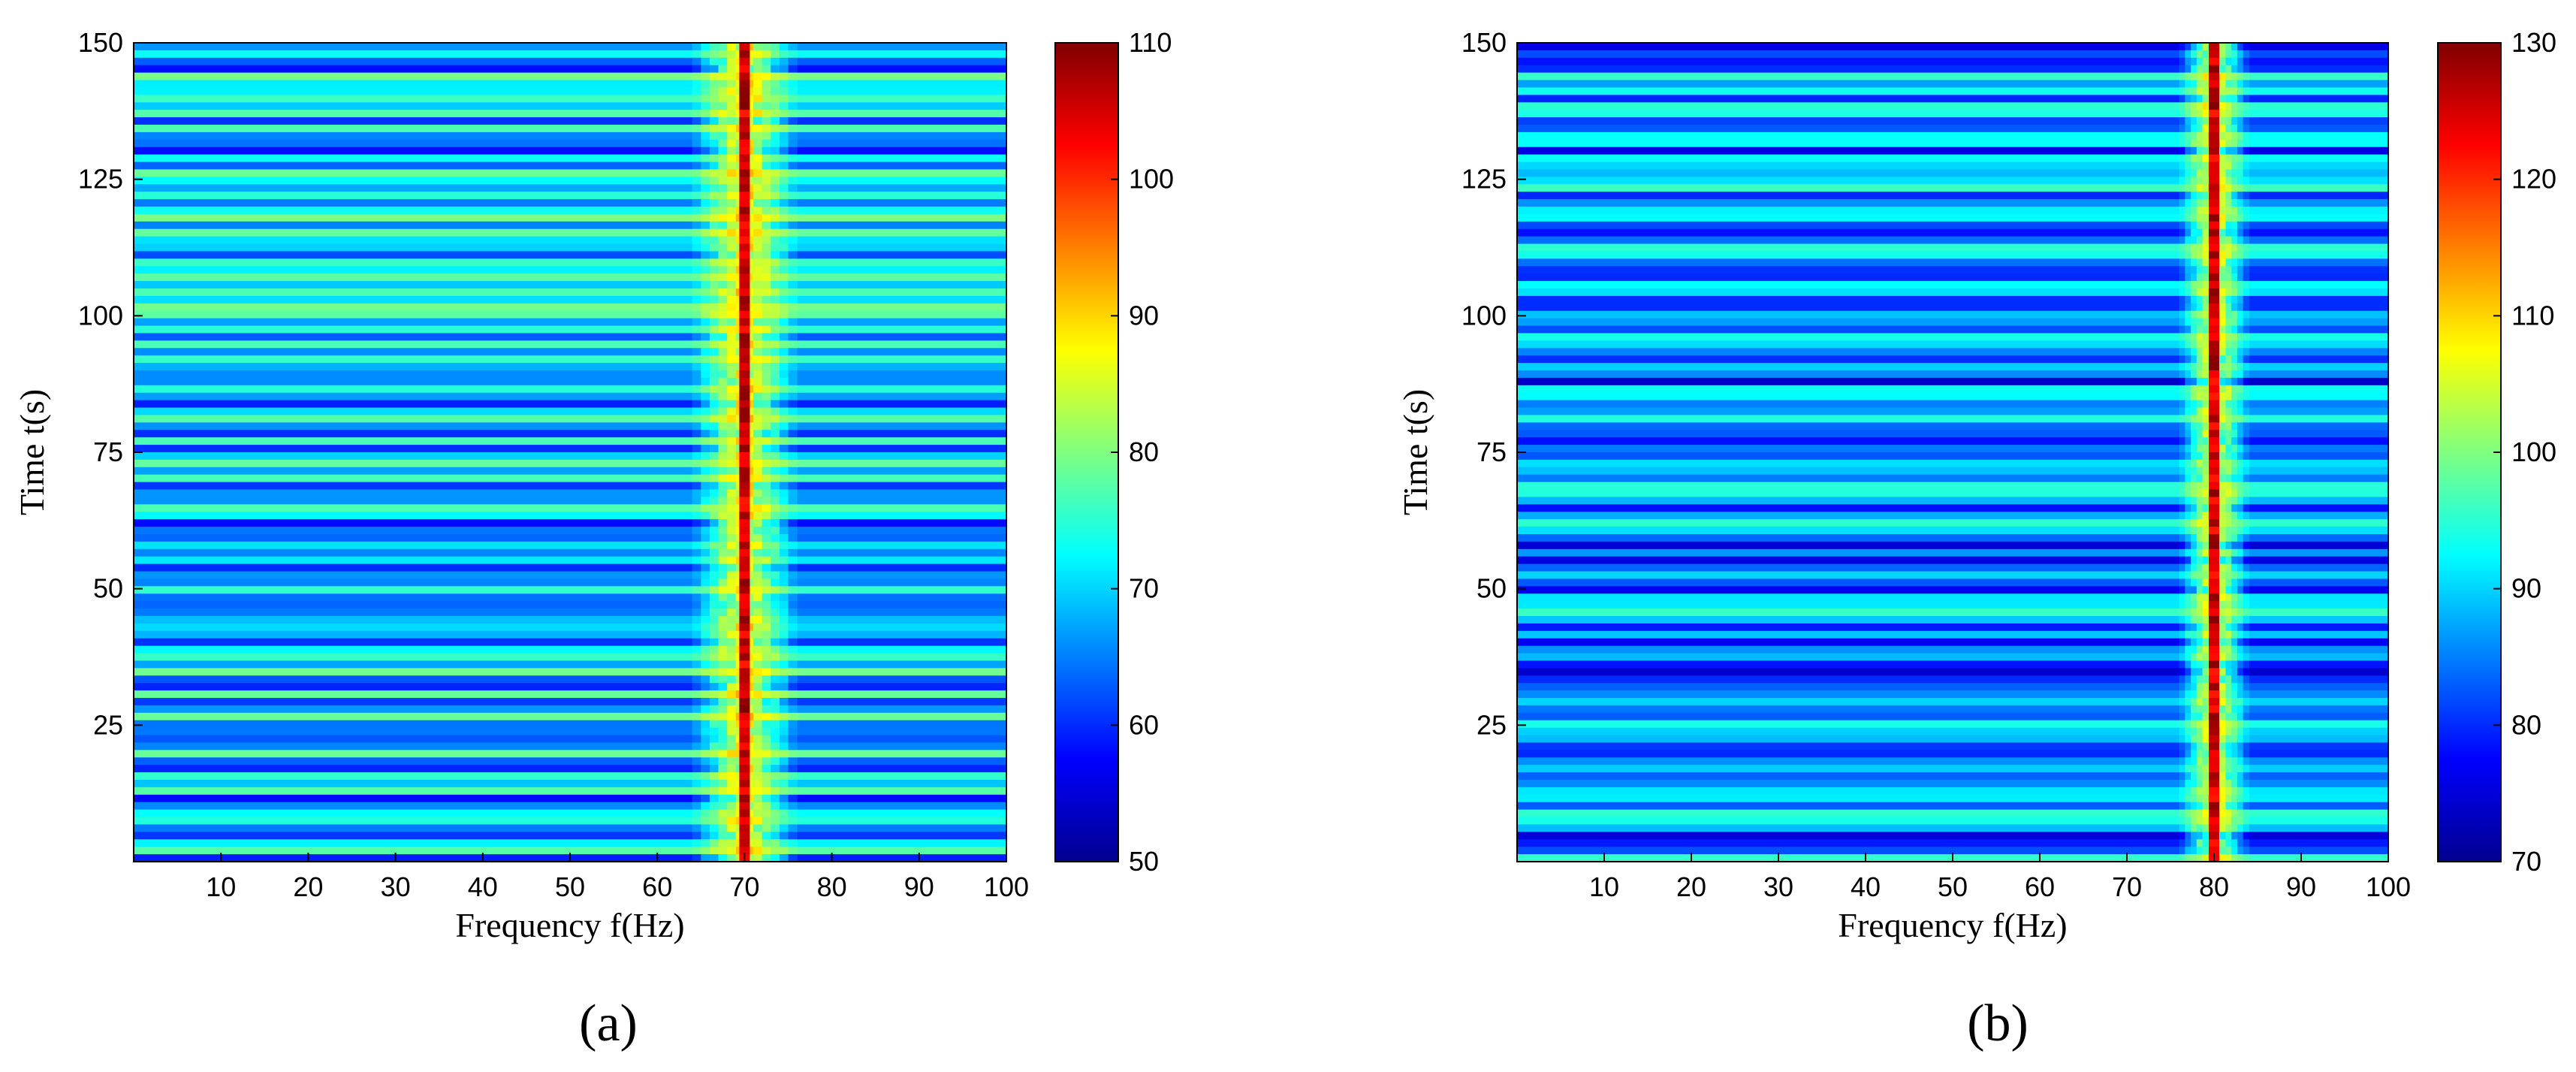  I want to click on x-tick-label: 70, so click(2127, 886).